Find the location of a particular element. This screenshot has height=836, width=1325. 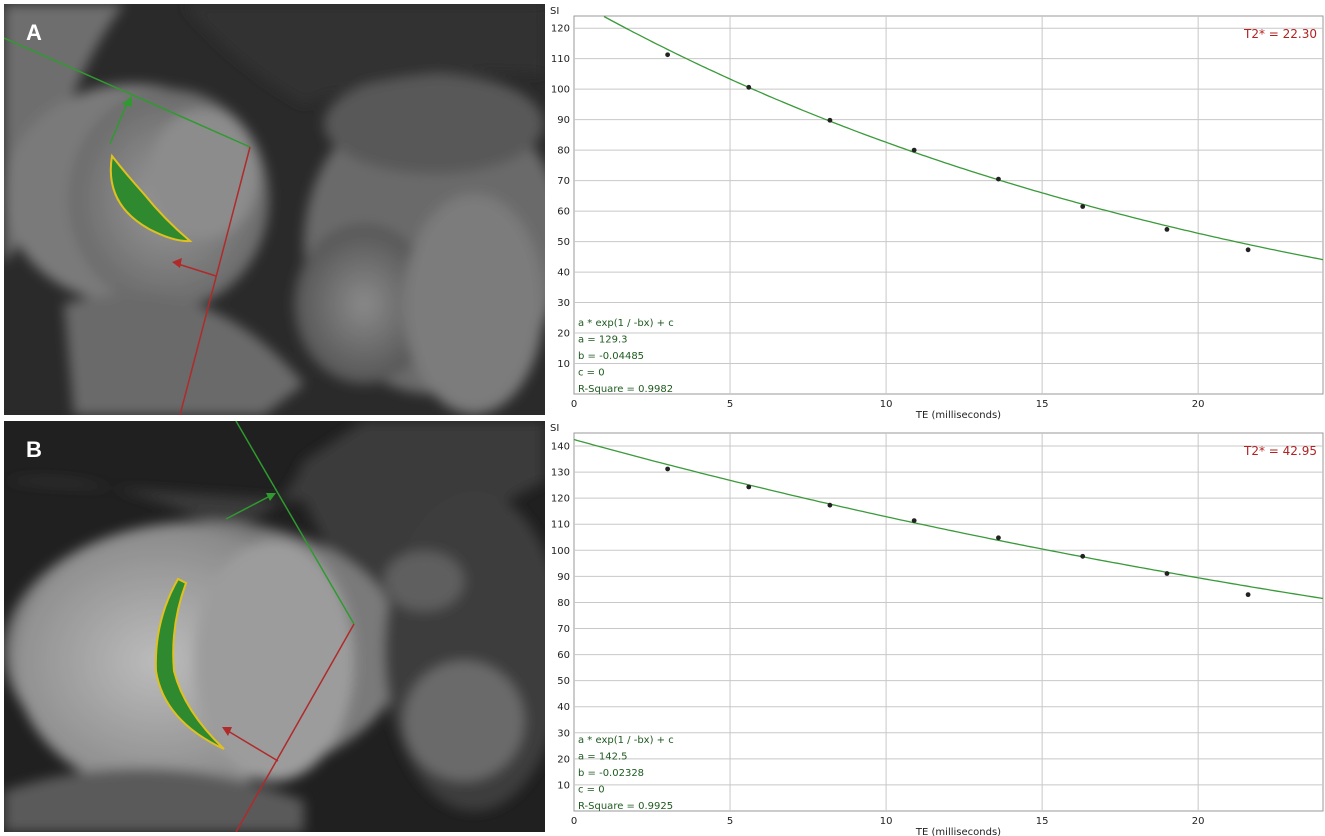

y-tick-label: 140 is located at coordinates (560, 447).